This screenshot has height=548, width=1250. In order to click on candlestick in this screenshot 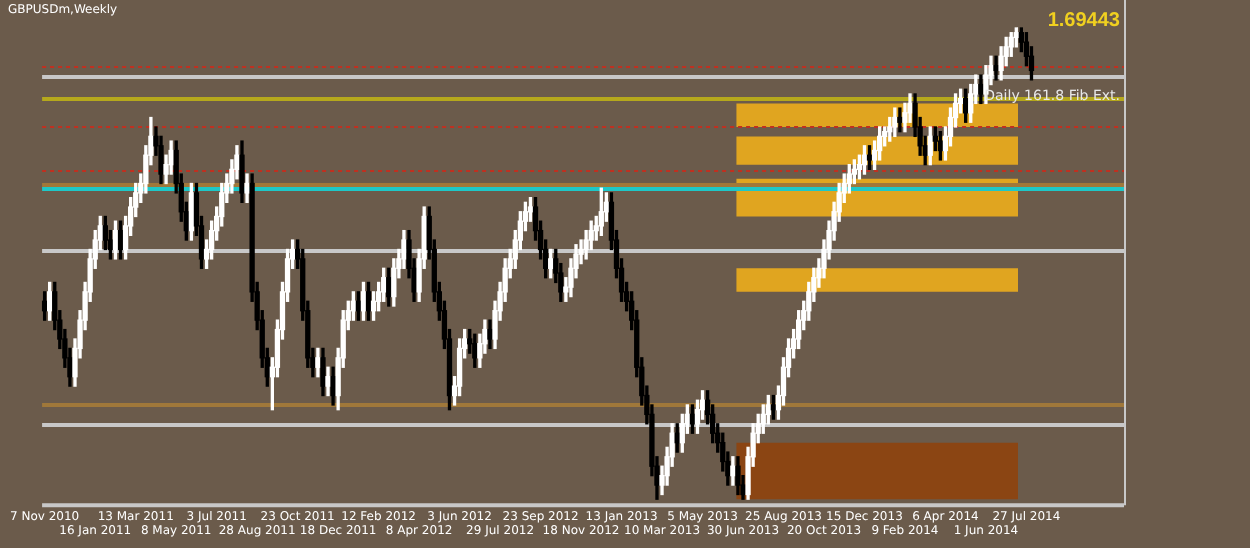, I will do `click(900, 120)`.